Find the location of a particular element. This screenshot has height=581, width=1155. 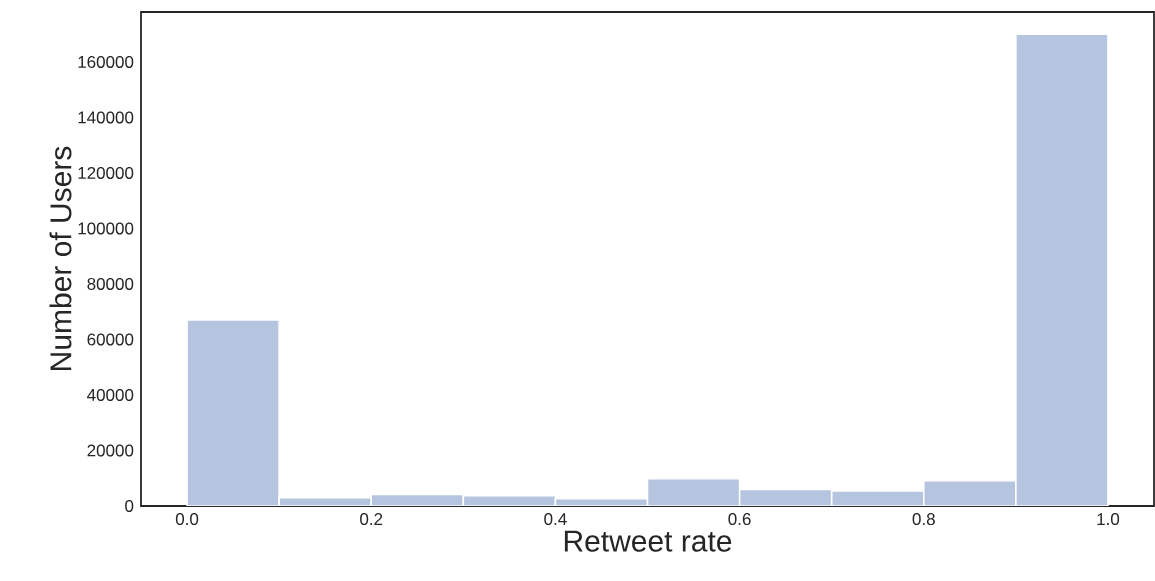

y-tick-label: 20000 is located at coordinates (110, 450).